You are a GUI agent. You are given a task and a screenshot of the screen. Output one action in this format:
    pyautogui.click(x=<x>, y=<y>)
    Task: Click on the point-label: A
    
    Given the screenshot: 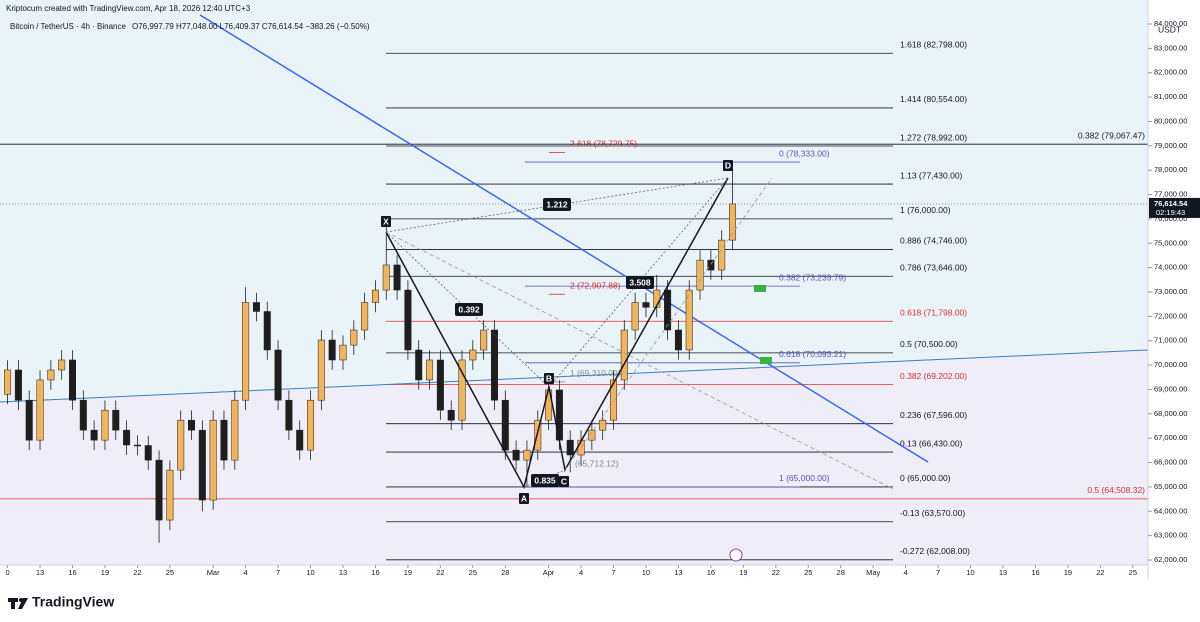 What is the action you would take?
    pyautogui.click(x=524, y=498)
    